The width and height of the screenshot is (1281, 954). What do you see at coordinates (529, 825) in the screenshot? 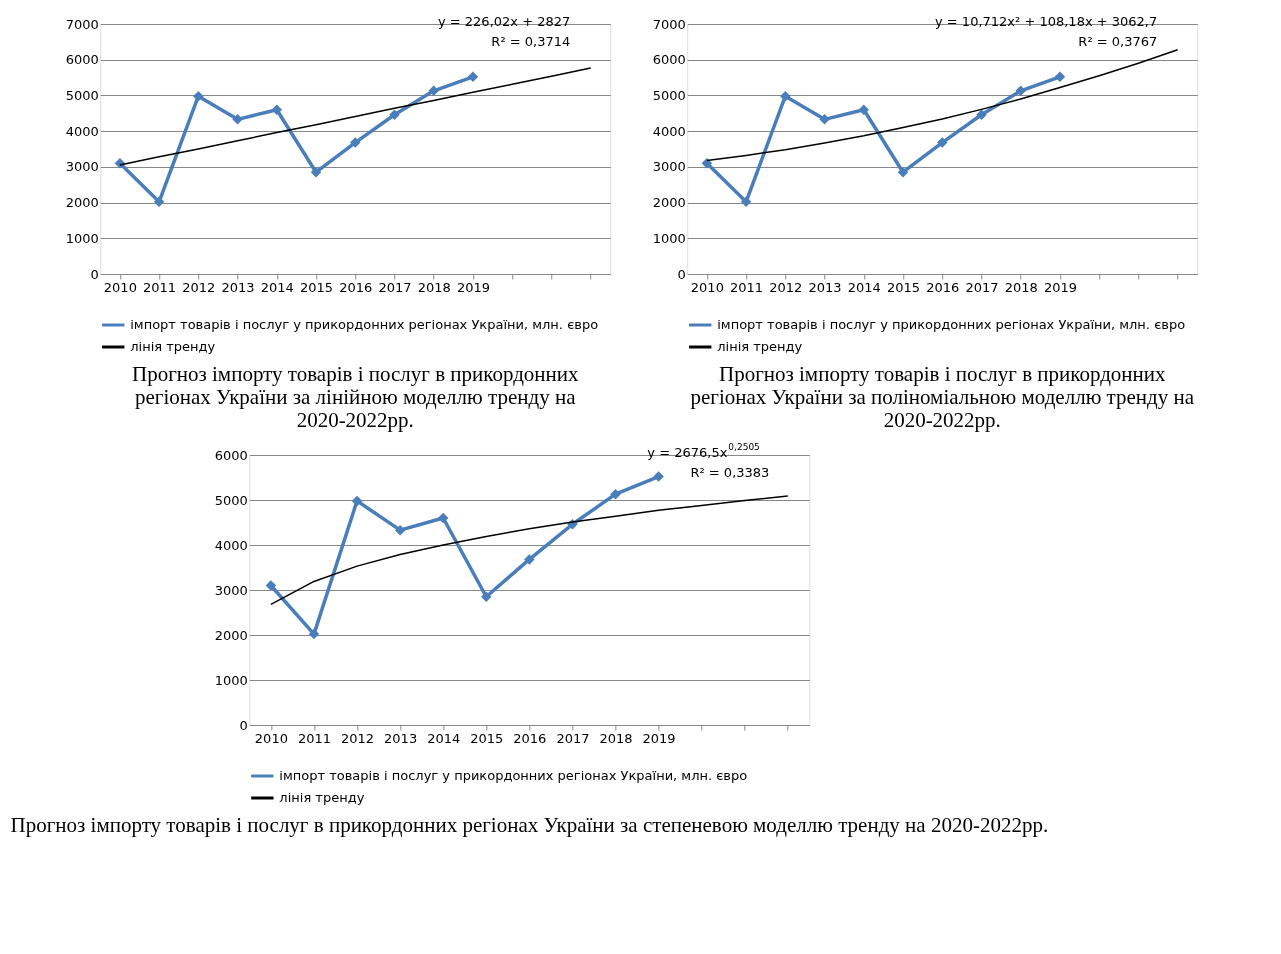
I see `text: Прогноз імпорту товарів і послуг в прикордонних регіонах України за степеневою моделлю тренду на 2020-2022рр.` at bounding box center [529, 825].